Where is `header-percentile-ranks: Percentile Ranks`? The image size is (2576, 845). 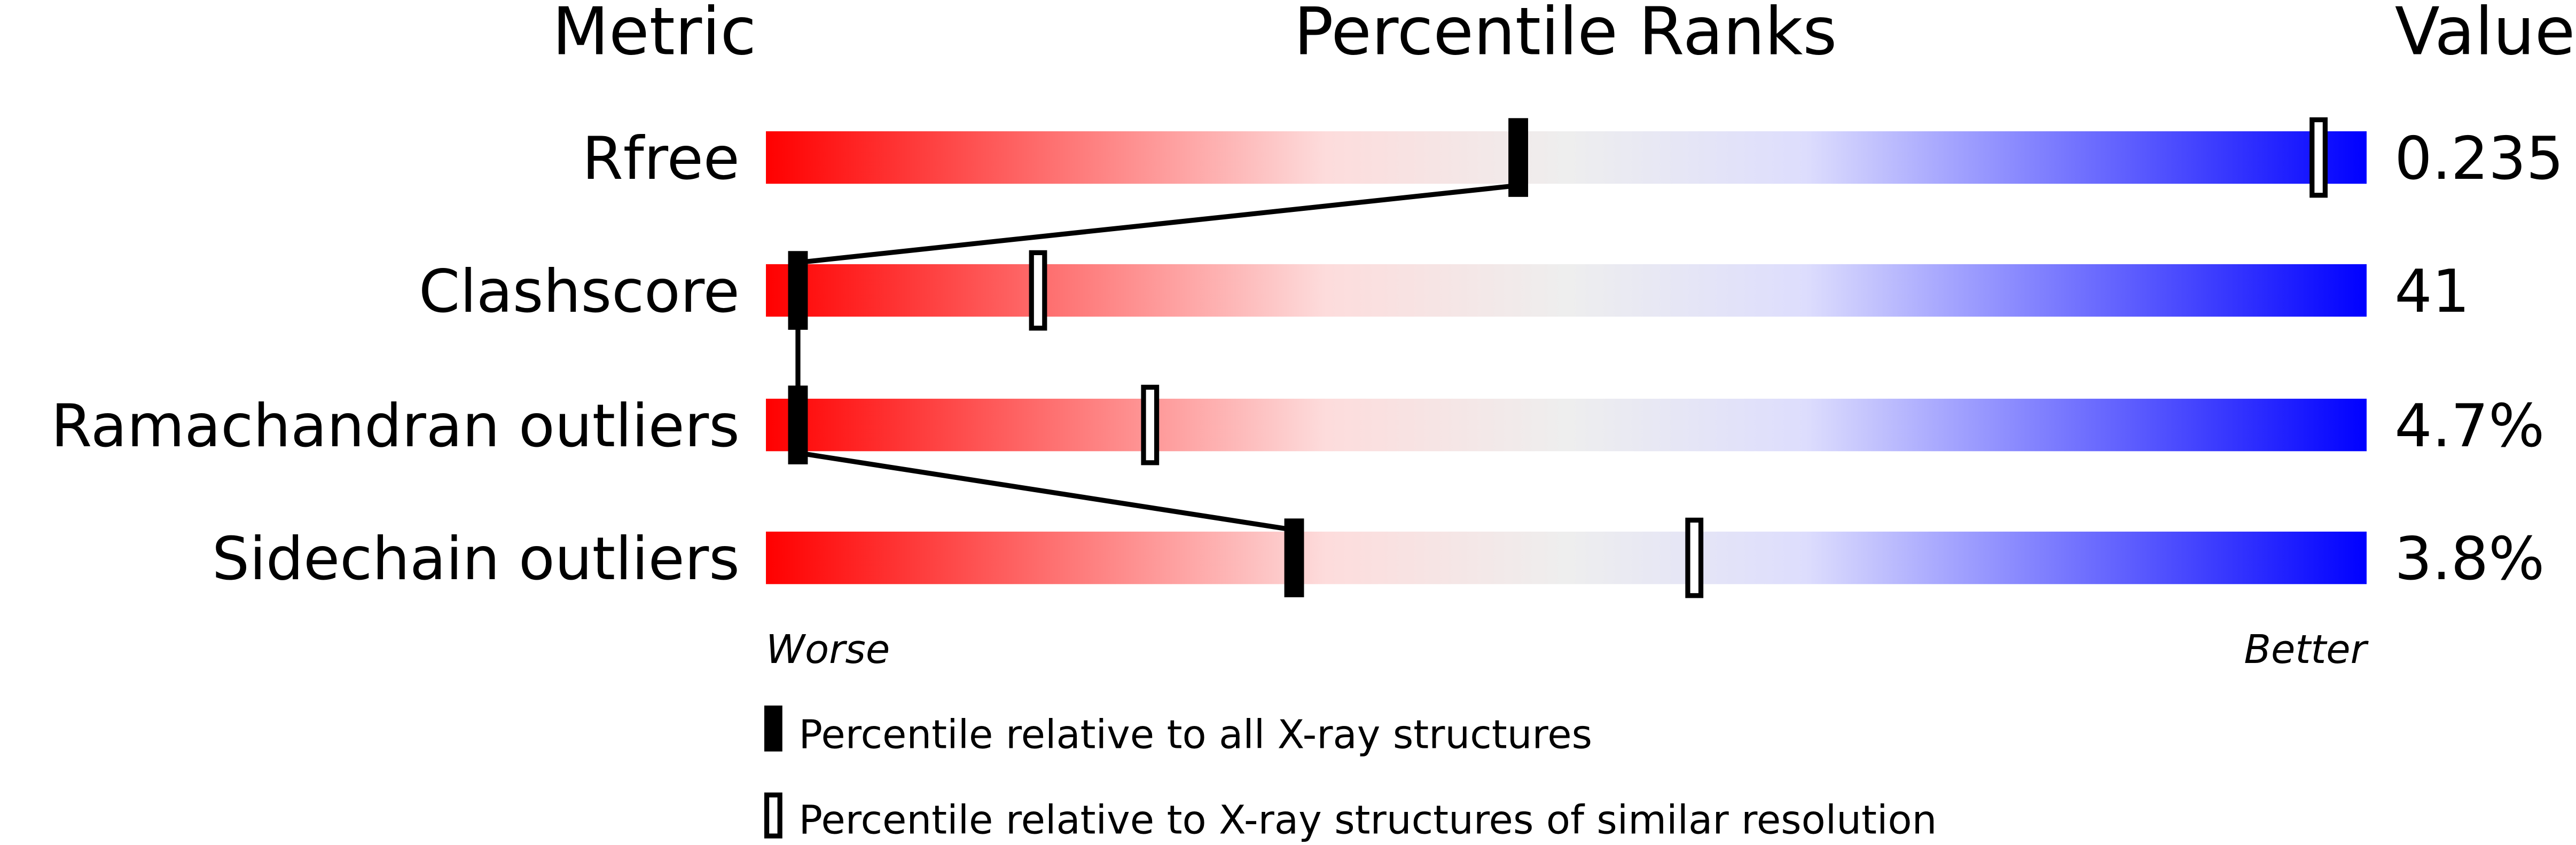
header-percentile-ranks: Percentile Ranks is located at coordinates (1565, 34).